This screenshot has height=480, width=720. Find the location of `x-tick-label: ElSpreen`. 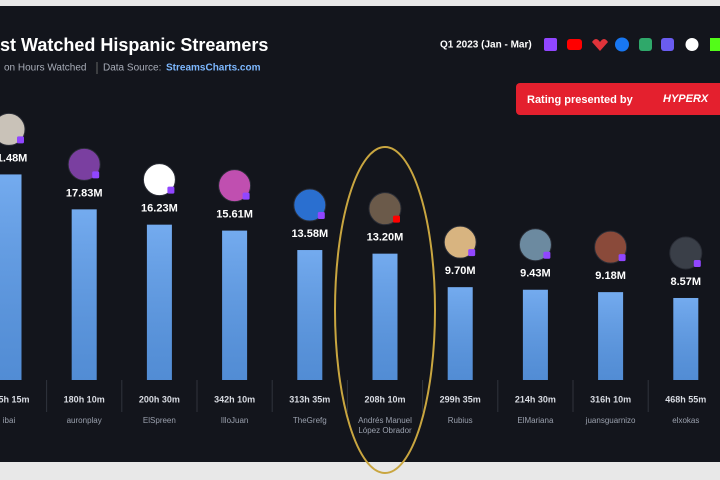

x-tick-label: ElSpreen is located at coordinates (159, 420).